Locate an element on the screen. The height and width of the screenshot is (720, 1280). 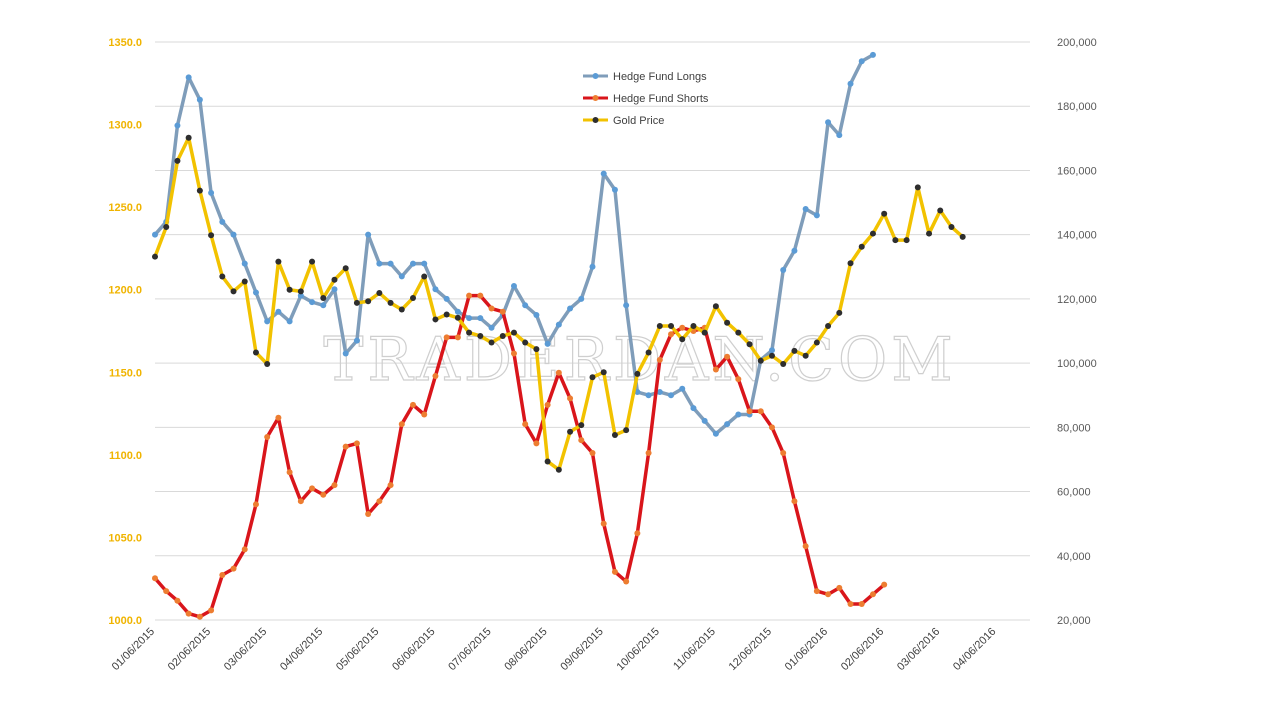
right-axis-tick-label: 140,000 is located at coordinates (1077, 236).